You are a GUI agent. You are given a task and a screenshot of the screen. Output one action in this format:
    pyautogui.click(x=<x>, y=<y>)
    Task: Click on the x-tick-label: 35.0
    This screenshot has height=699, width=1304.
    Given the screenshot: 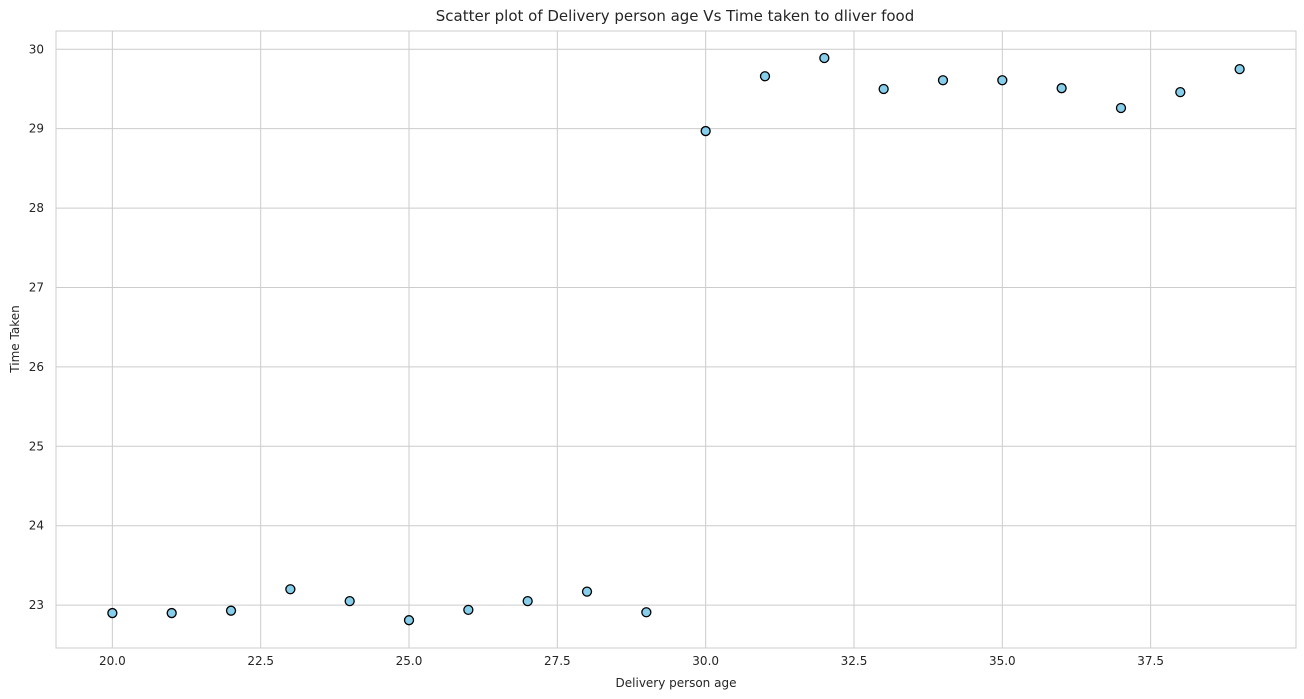 What is the action you would take?
    pyautogui.click(x=1002, y=661)
    